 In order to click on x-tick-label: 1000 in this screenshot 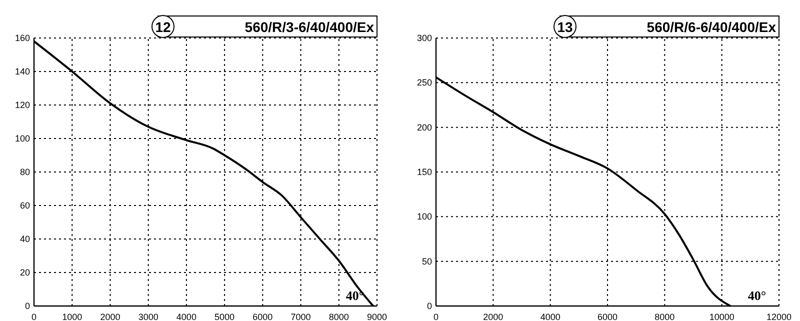, I will do `click(72, 316)`.